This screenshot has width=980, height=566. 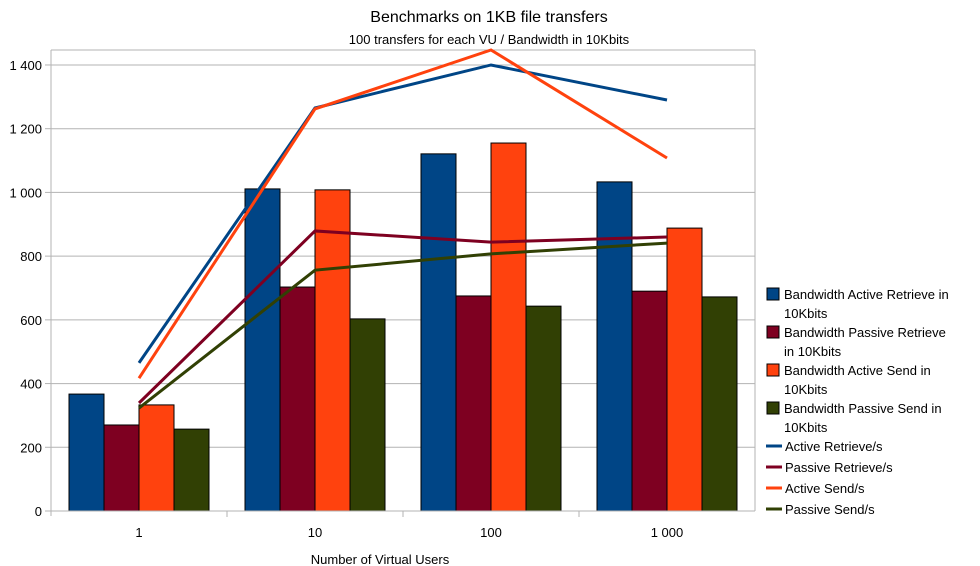 I want to click on y-tick-label: 1 400, so click(x=25, y=65).